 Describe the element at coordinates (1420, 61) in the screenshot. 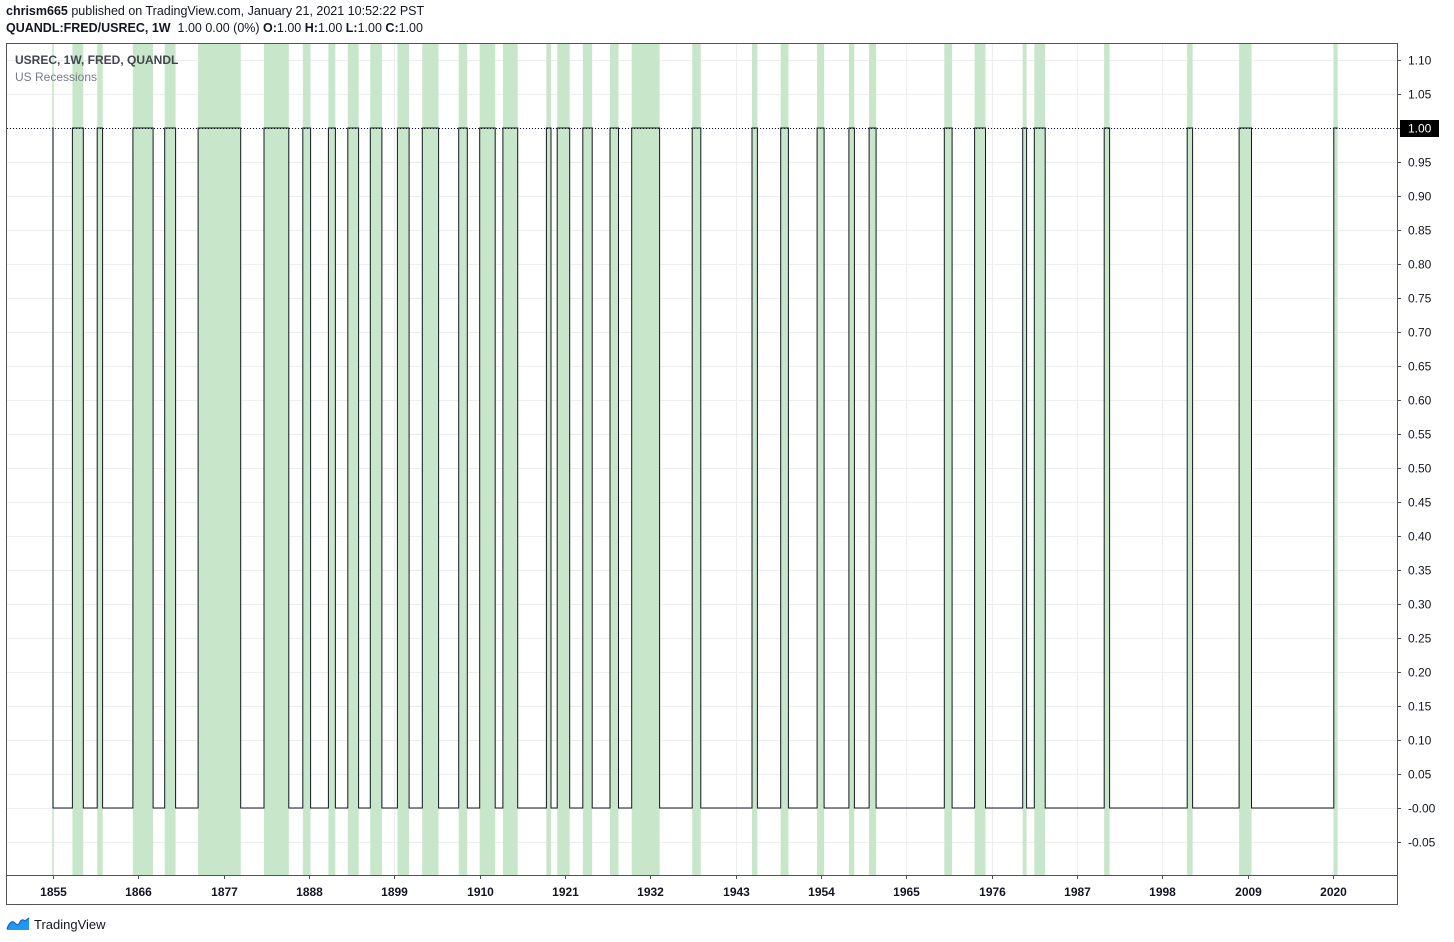

I see `y-tick-label: 1.10` at that location.